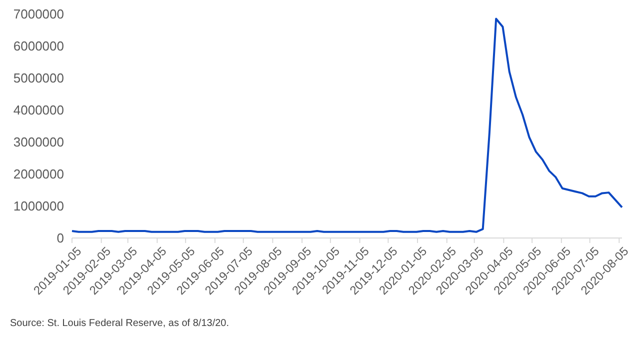 The height and width of the screenshot is (338, 642). Describe the element at coordinates (38, 46) in the screenshot. I see `y-tick-label: 6000000` at that location.